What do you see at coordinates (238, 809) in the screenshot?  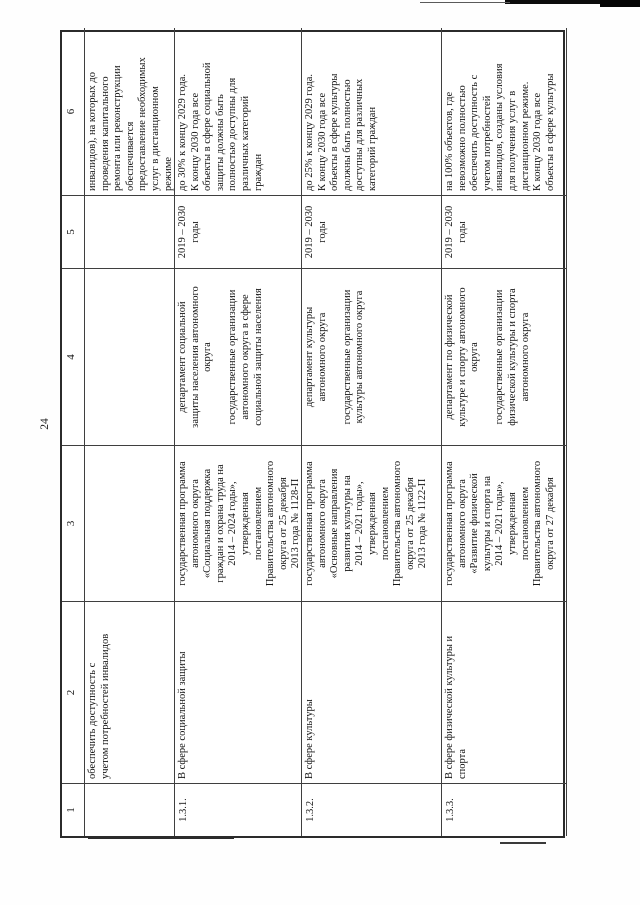 I see `cell-1-3-1-col1: 1.3.1.` at bounding box center [238, 809].